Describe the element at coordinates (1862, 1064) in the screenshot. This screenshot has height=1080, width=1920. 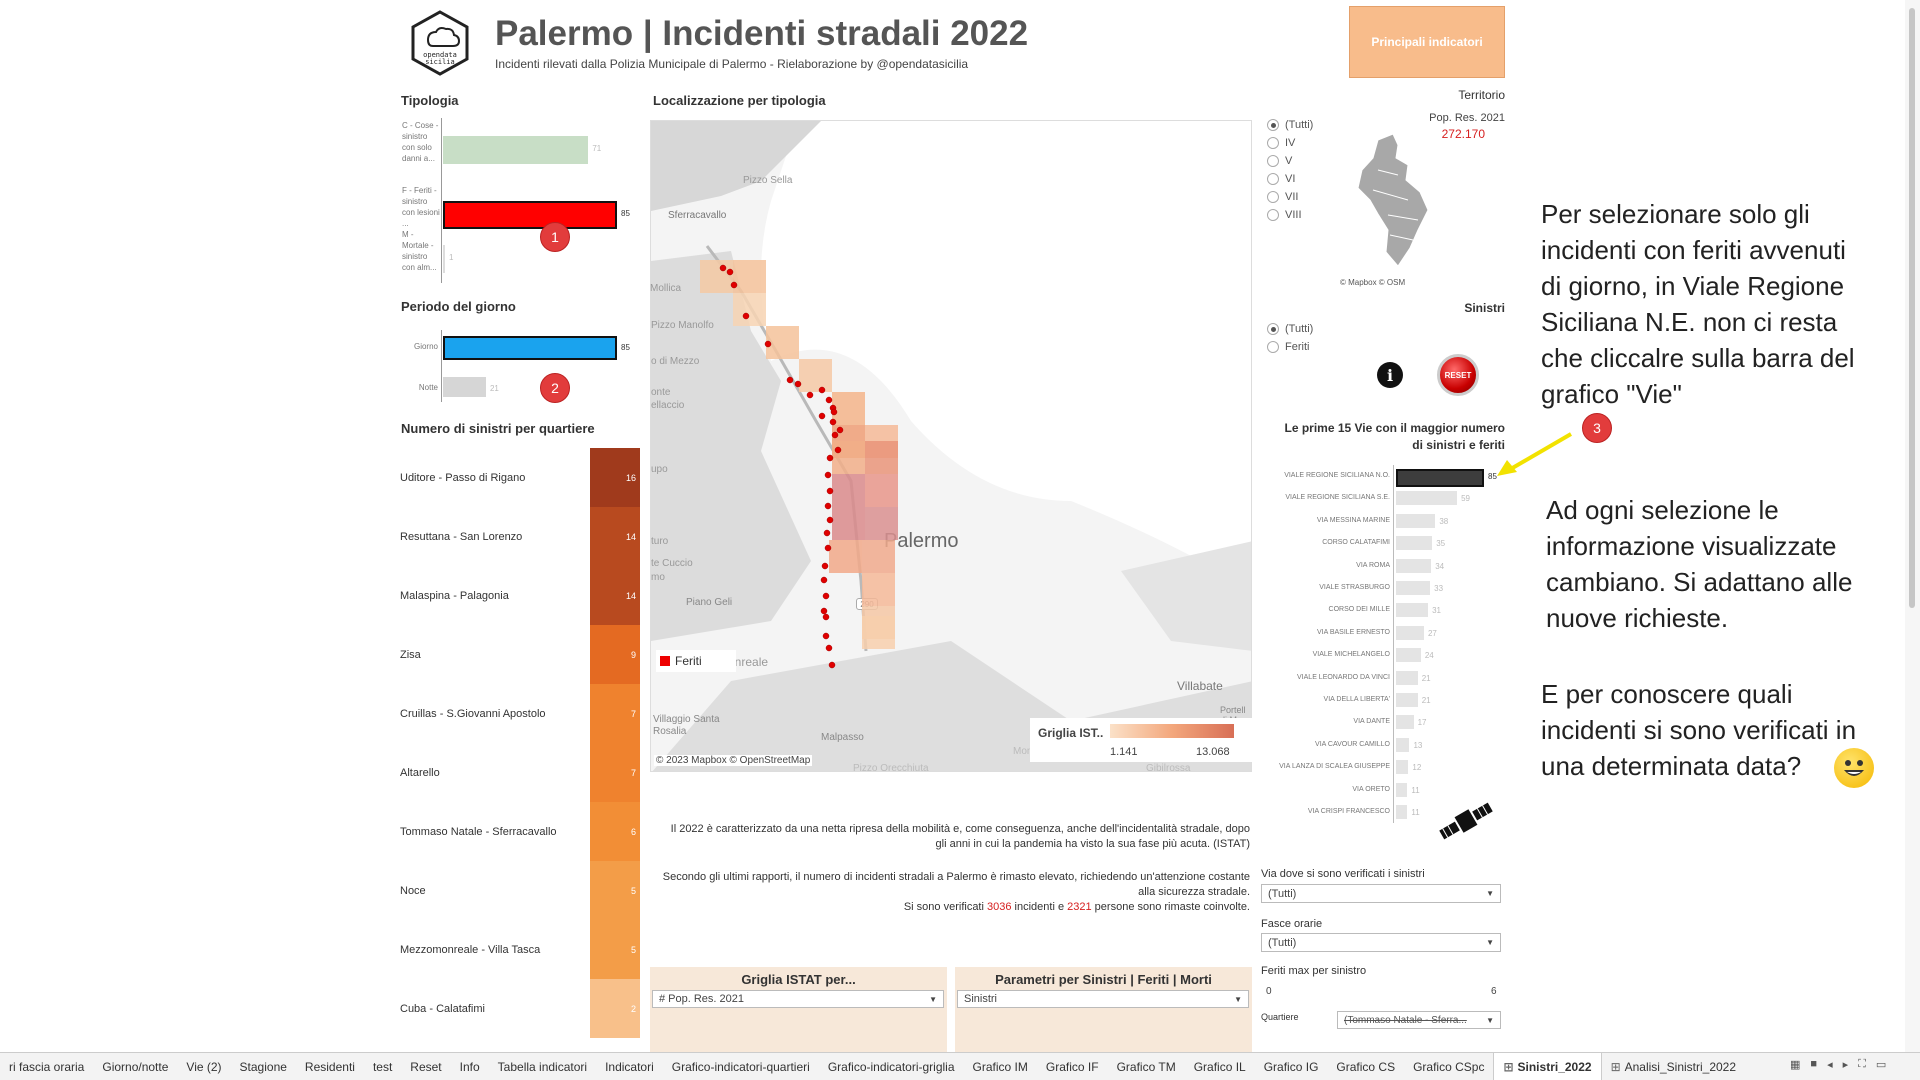
I see `fullscreen-icon: ⛶` at that location.